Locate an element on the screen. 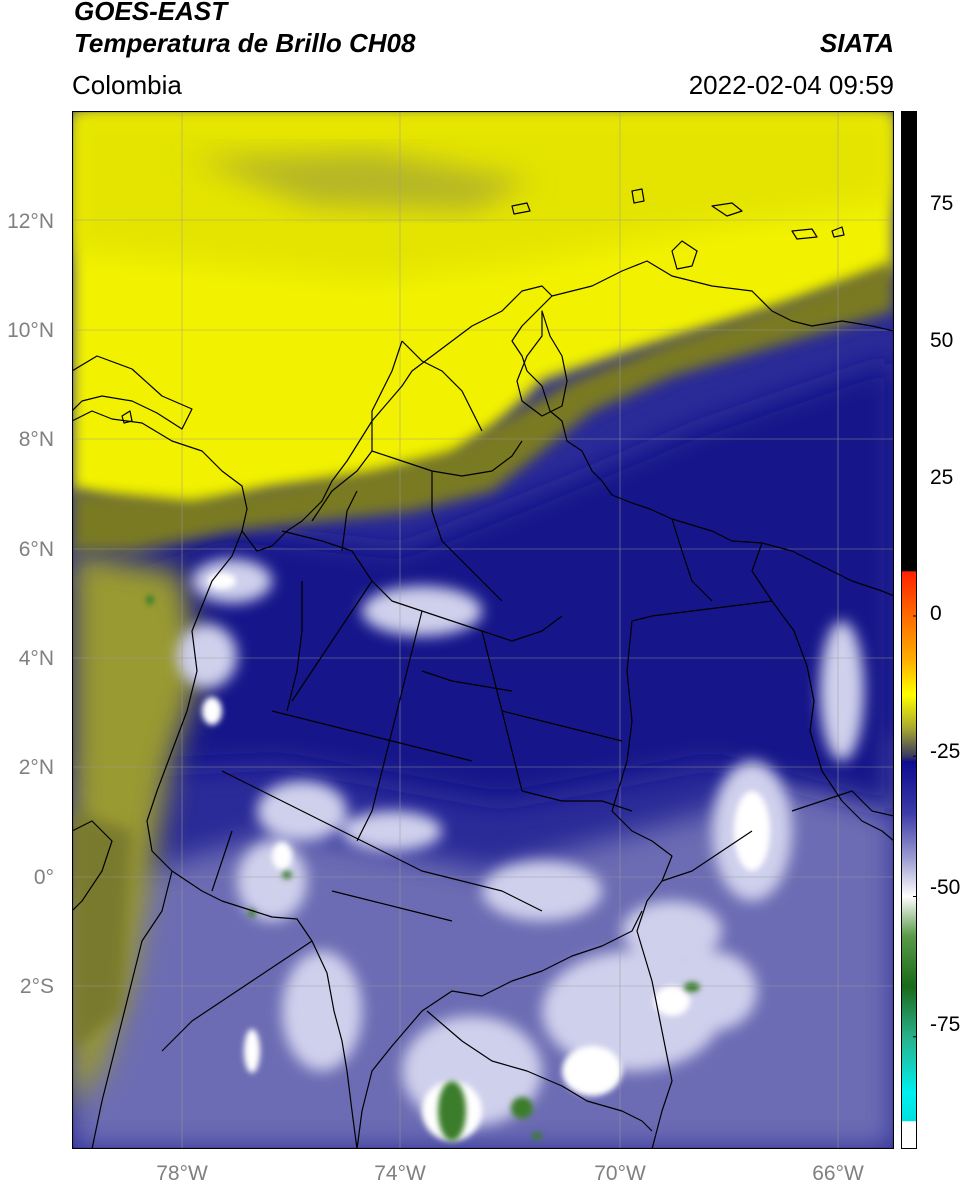 Image resolution: width=966 pixels, height=1190 pixels. colorbar-label-75: 75 is located at coordinates (942, 203).